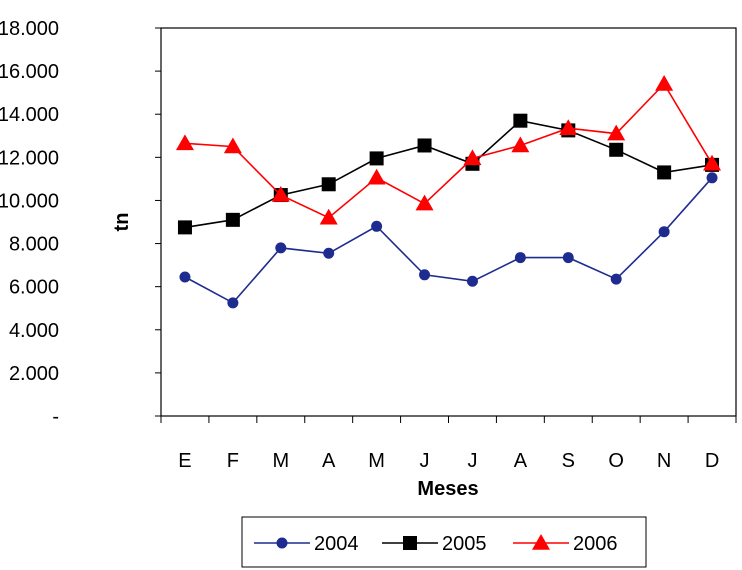  What do you see at coordinates (448, 174) in the screenshot?
I see `series-line-2005` at bounding box center [448, 174].